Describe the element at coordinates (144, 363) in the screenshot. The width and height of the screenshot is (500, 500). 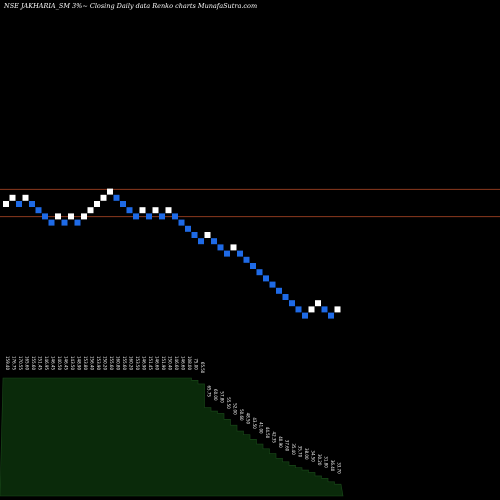
I see `price-label: 146.90` at that location.